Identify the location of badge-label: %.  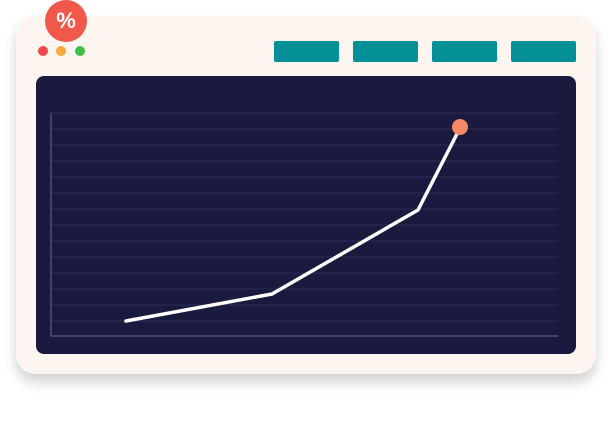
(66, 20).